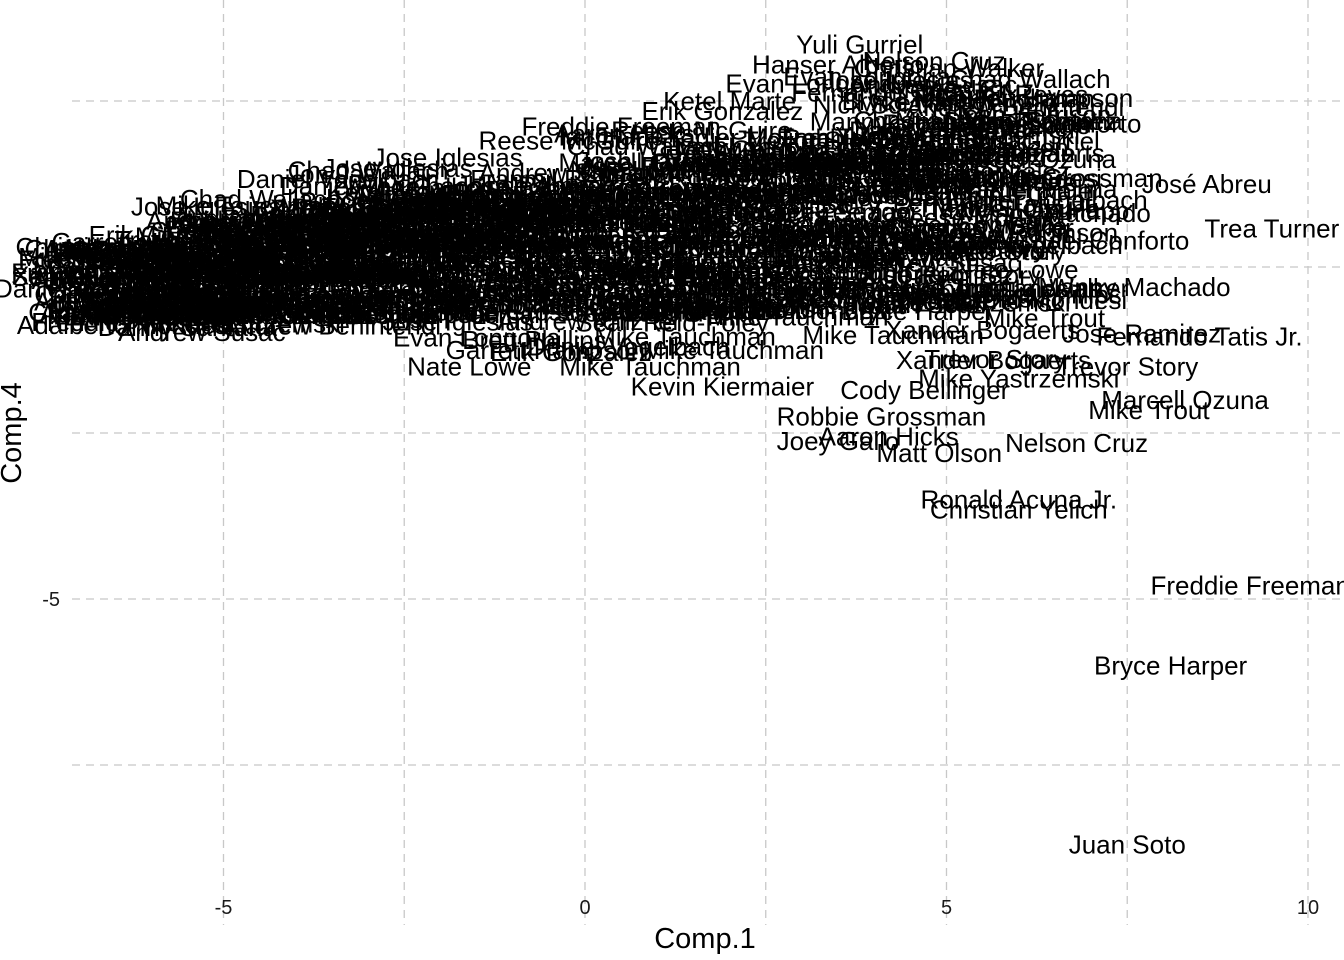 This screenshot has width=1344, height=960. I want to click on point-label: Christian Yelich, so click(481, 222).